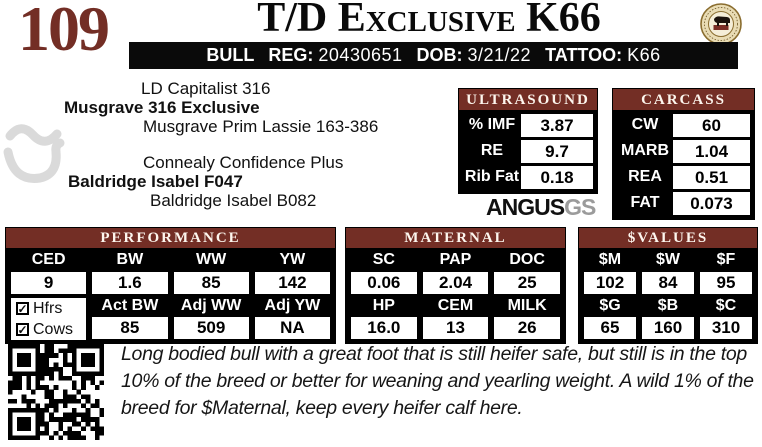  Describe the element at coordinates (726, 305) in the screenshot. I see `dollar-values-header: $C` at that location.